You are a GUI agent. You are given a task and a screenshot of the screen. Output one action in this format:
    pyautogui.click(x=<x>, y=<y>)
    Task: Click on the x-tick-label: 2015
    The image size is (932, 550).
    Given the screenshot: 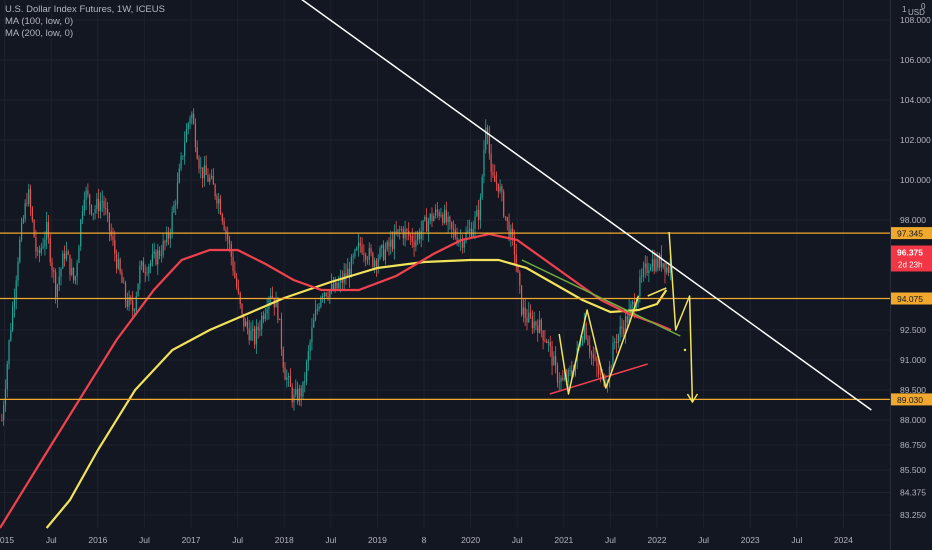 What is the action you would take?
    pyautogui.click(x=7, y=540)
    